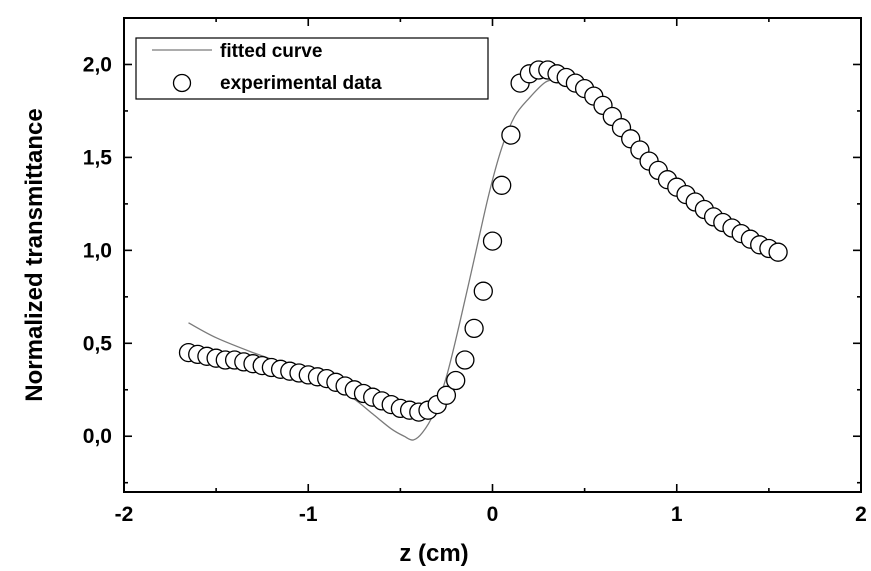 This screenshot has height=571, width=871. I want to click on x-axis-label: z (cm), so click(433, 553).